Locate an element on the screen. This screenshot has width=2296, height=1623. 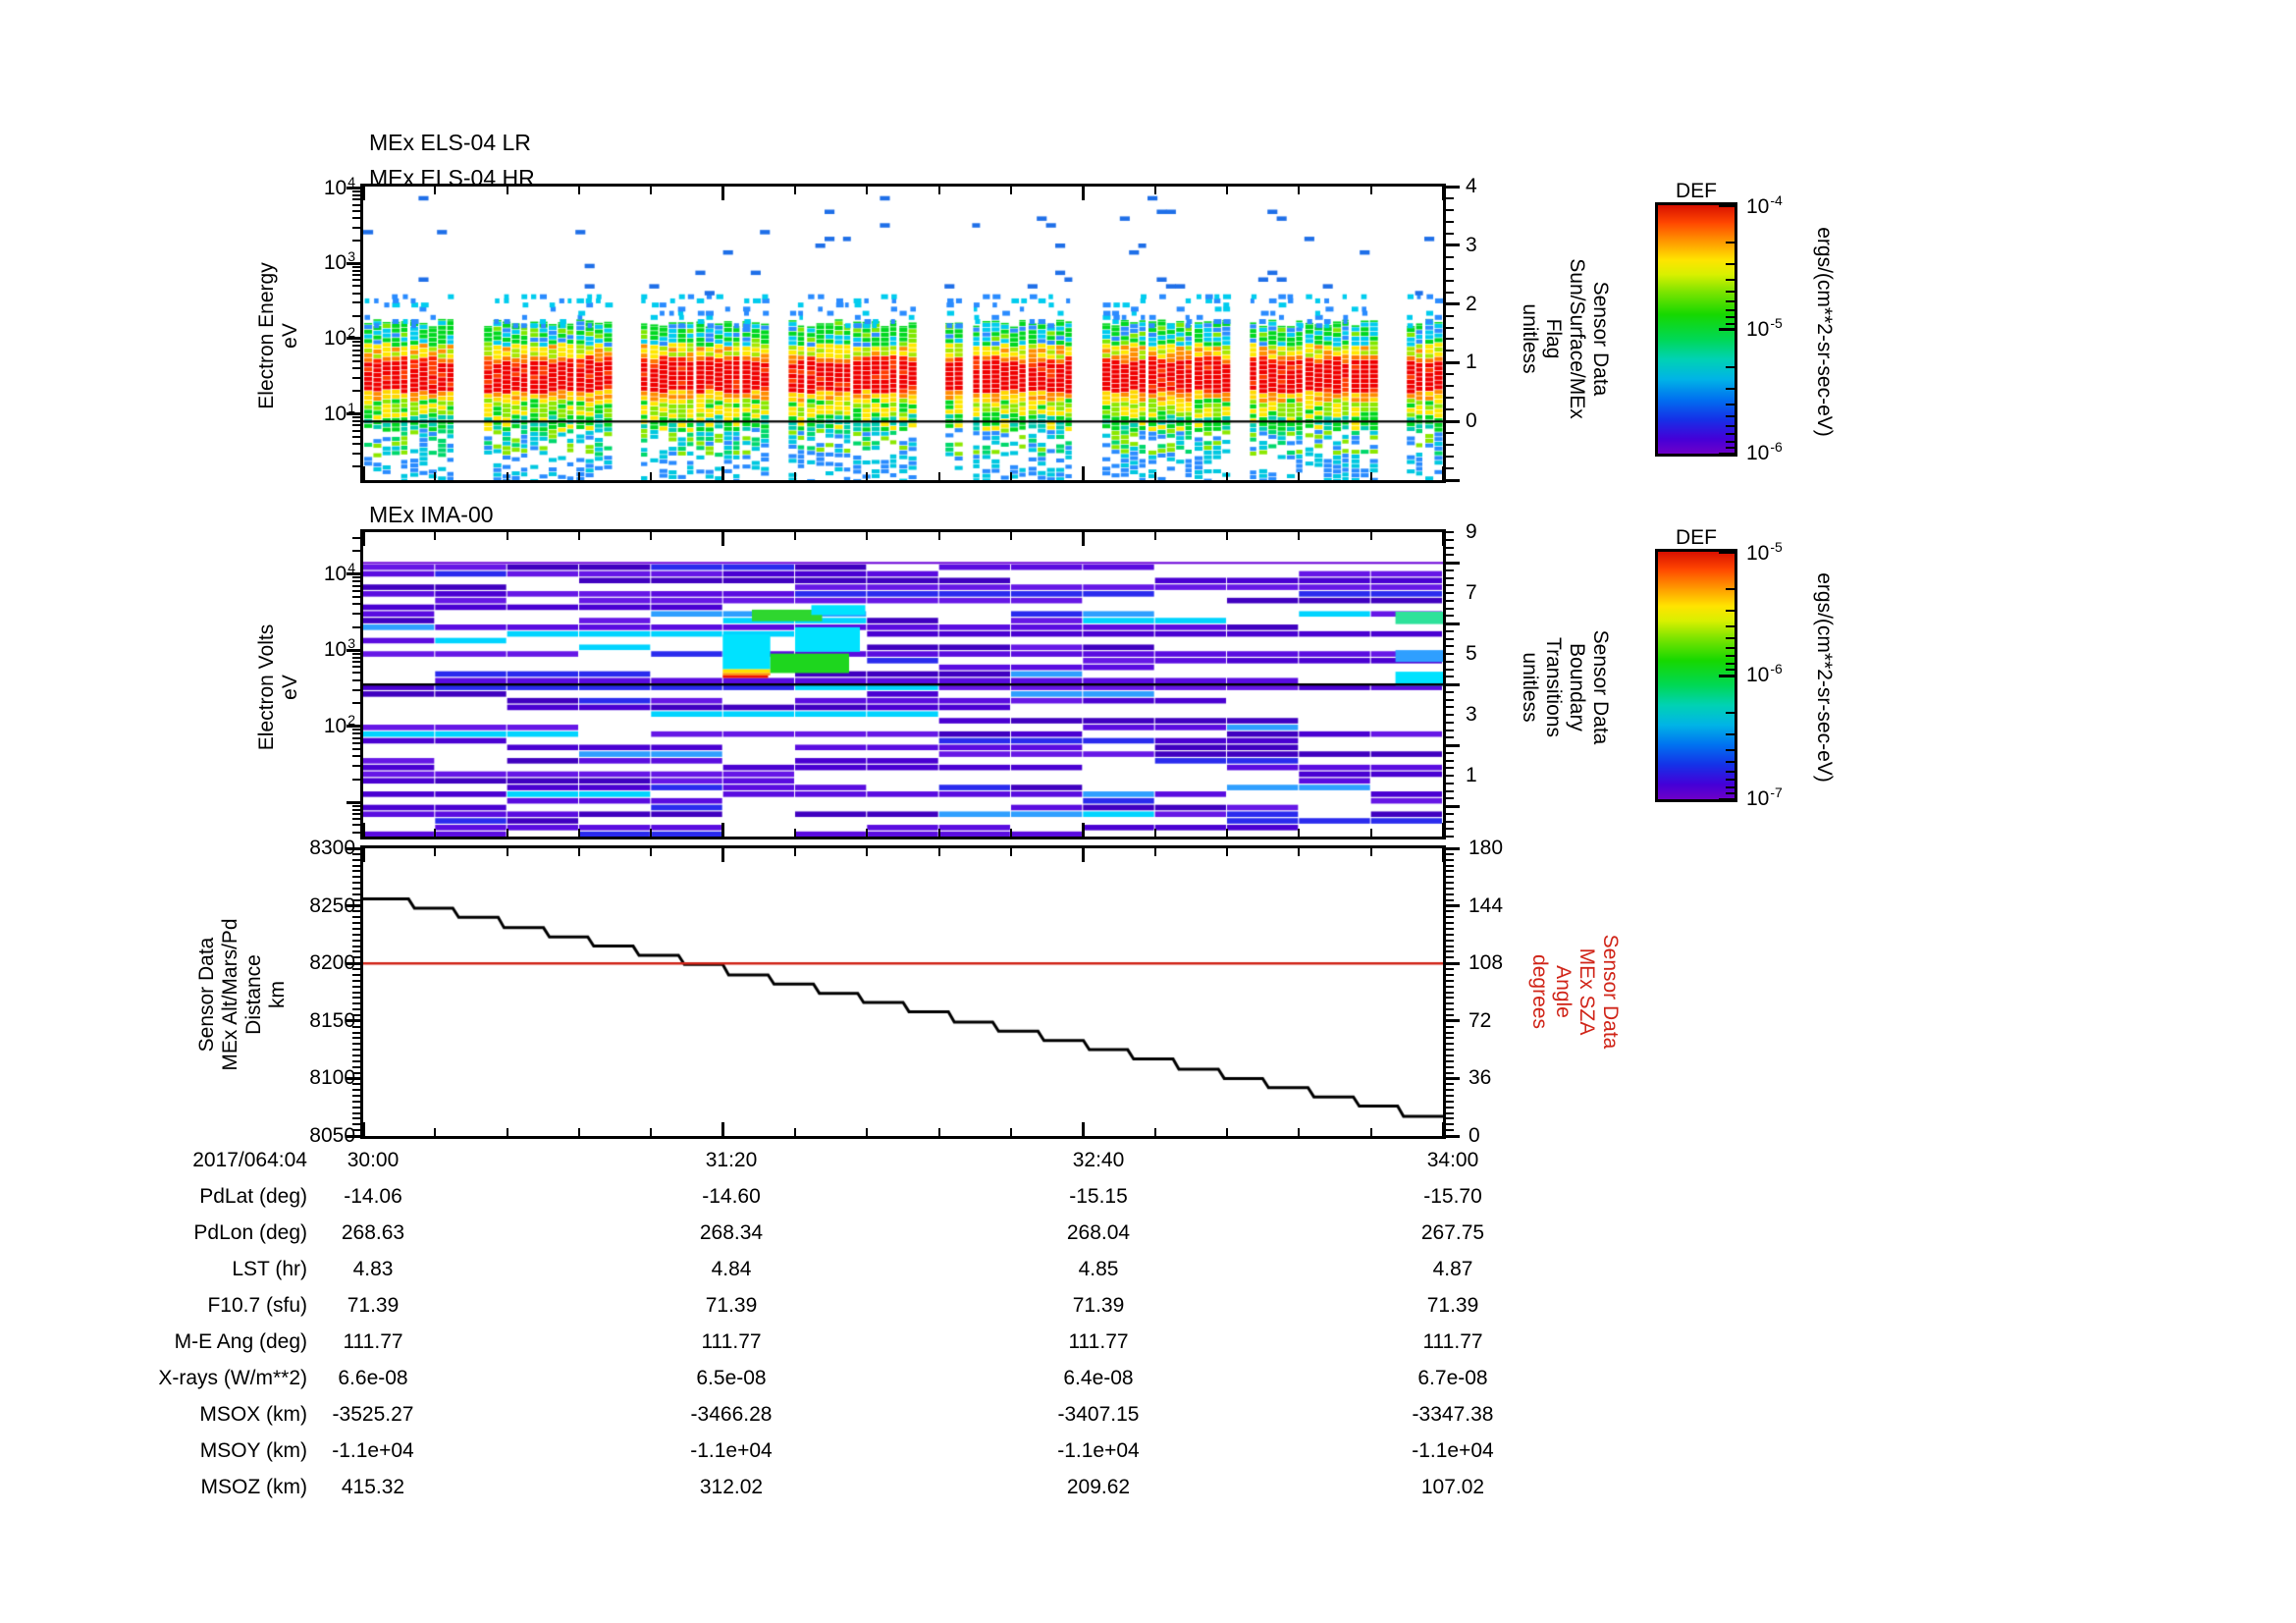
alt-ytick-label: 8300 is located at coordinates (332, 848).